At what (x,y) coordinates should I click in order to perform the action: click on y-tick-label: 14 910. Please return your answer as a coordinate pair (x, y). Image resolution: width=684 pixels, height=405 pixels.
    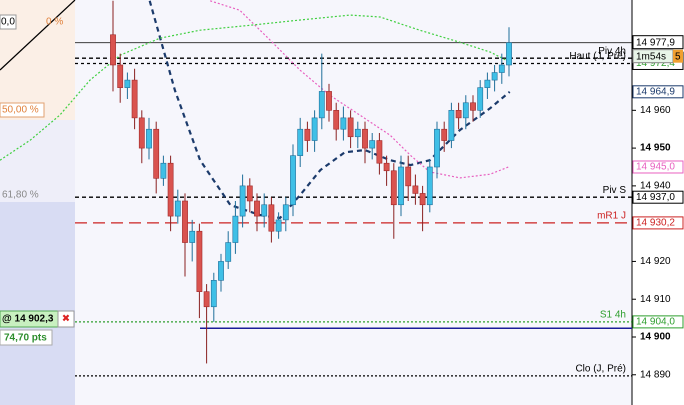
    Looking at the image, I should click on (655, 299).